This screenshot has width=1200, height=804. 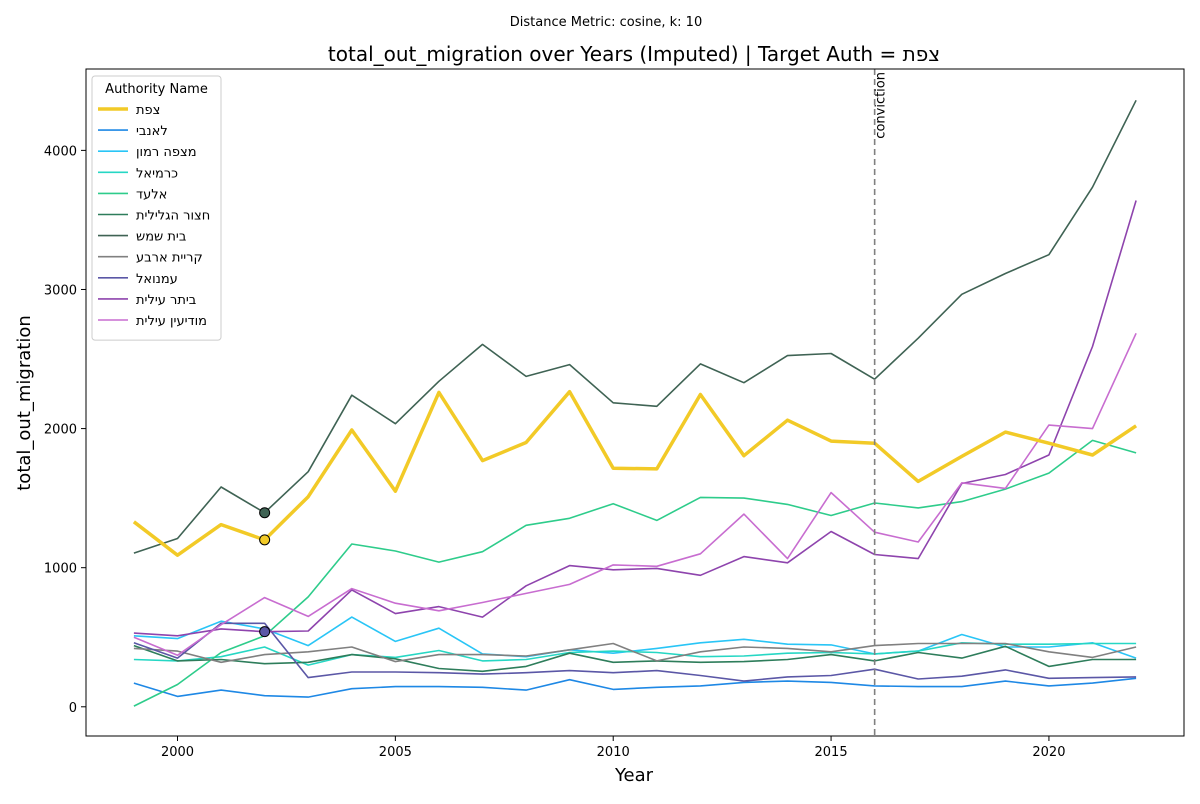 What do you see at coordinates (156, 89) in the screenshot?
I see `legend-title: Authority Name` at bounding box center [156, 89].